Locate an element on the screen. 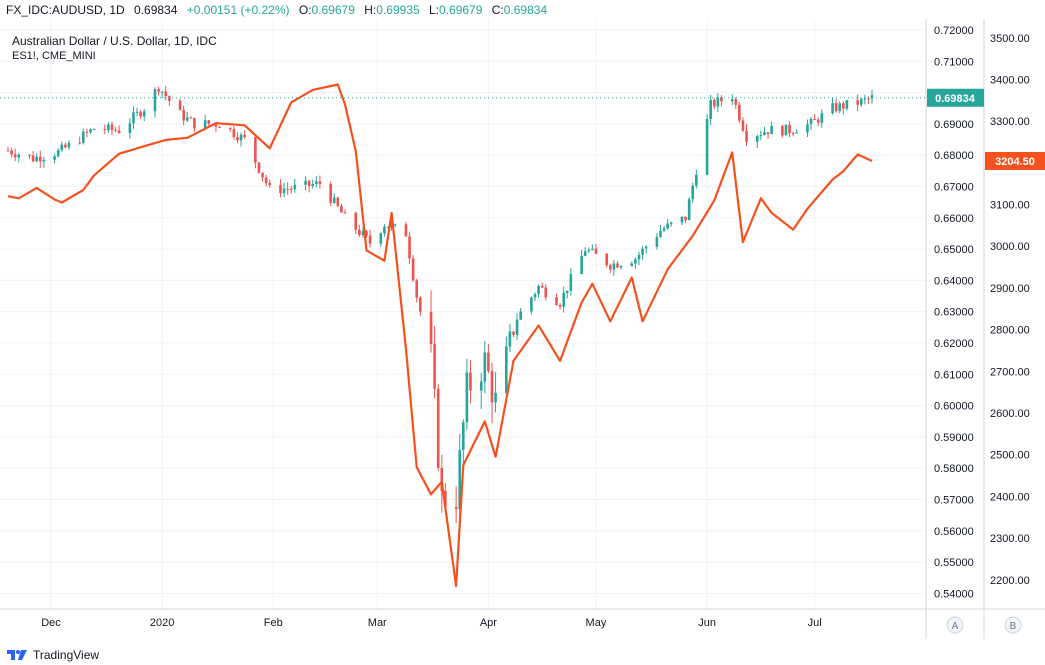 The width and height of the screenshot is (1045, 665). es-axis-tick-label: 3000.00 is located at coordinates (1010, 247).